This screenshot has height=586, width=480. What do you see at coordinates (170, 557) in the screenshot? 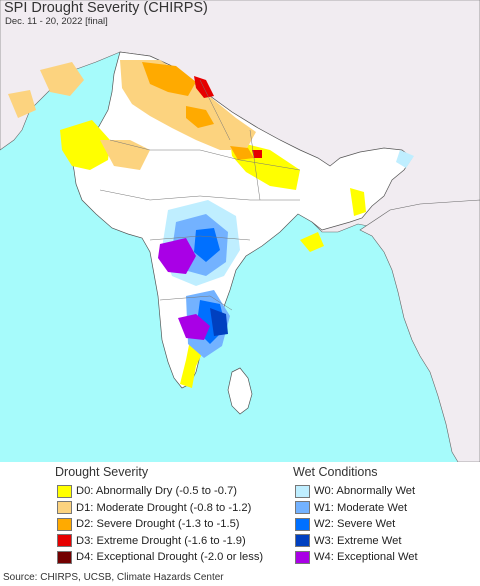
I see `legend-label: D4: Exceptional Drought (-2.0 or less)` at bounding box center [170, 557].